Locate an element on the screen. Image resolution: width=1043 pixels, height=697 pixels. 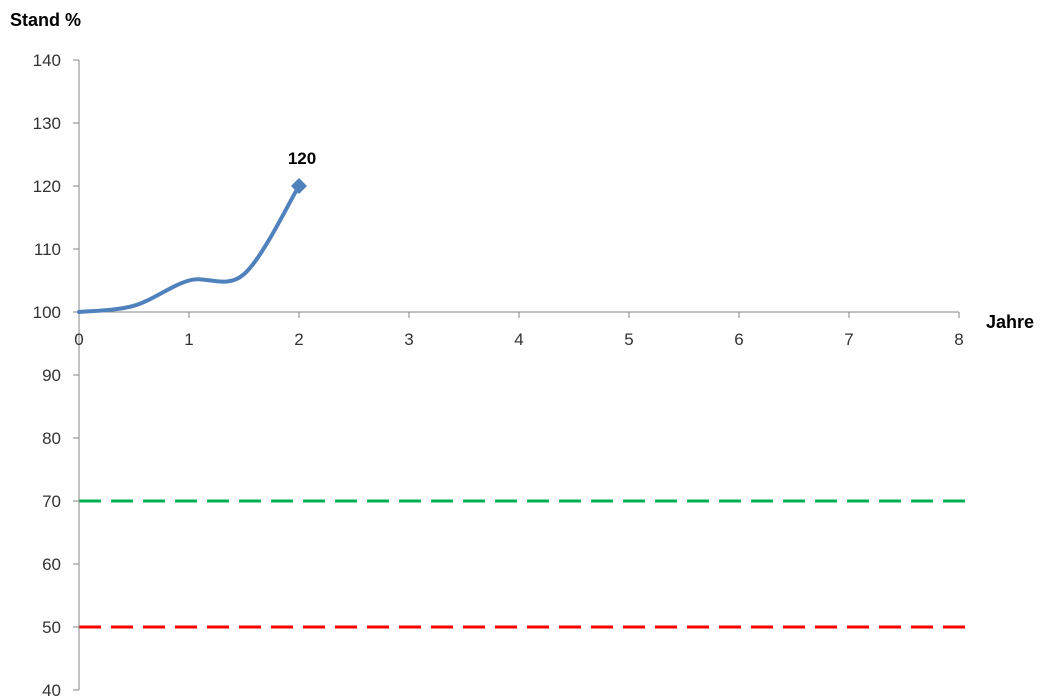
x-tick-label: 7 is located at coordinates (848, 339).